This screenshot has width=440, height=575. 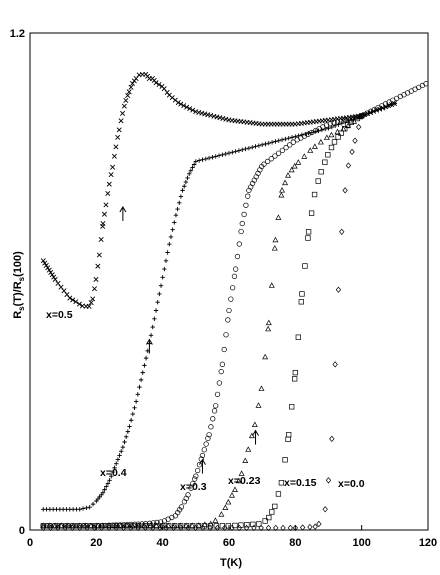 What do you see at coordinates (59, 315) in the screenshot?
I see `series-label: x=0.5` at bounding box center [59, 315].